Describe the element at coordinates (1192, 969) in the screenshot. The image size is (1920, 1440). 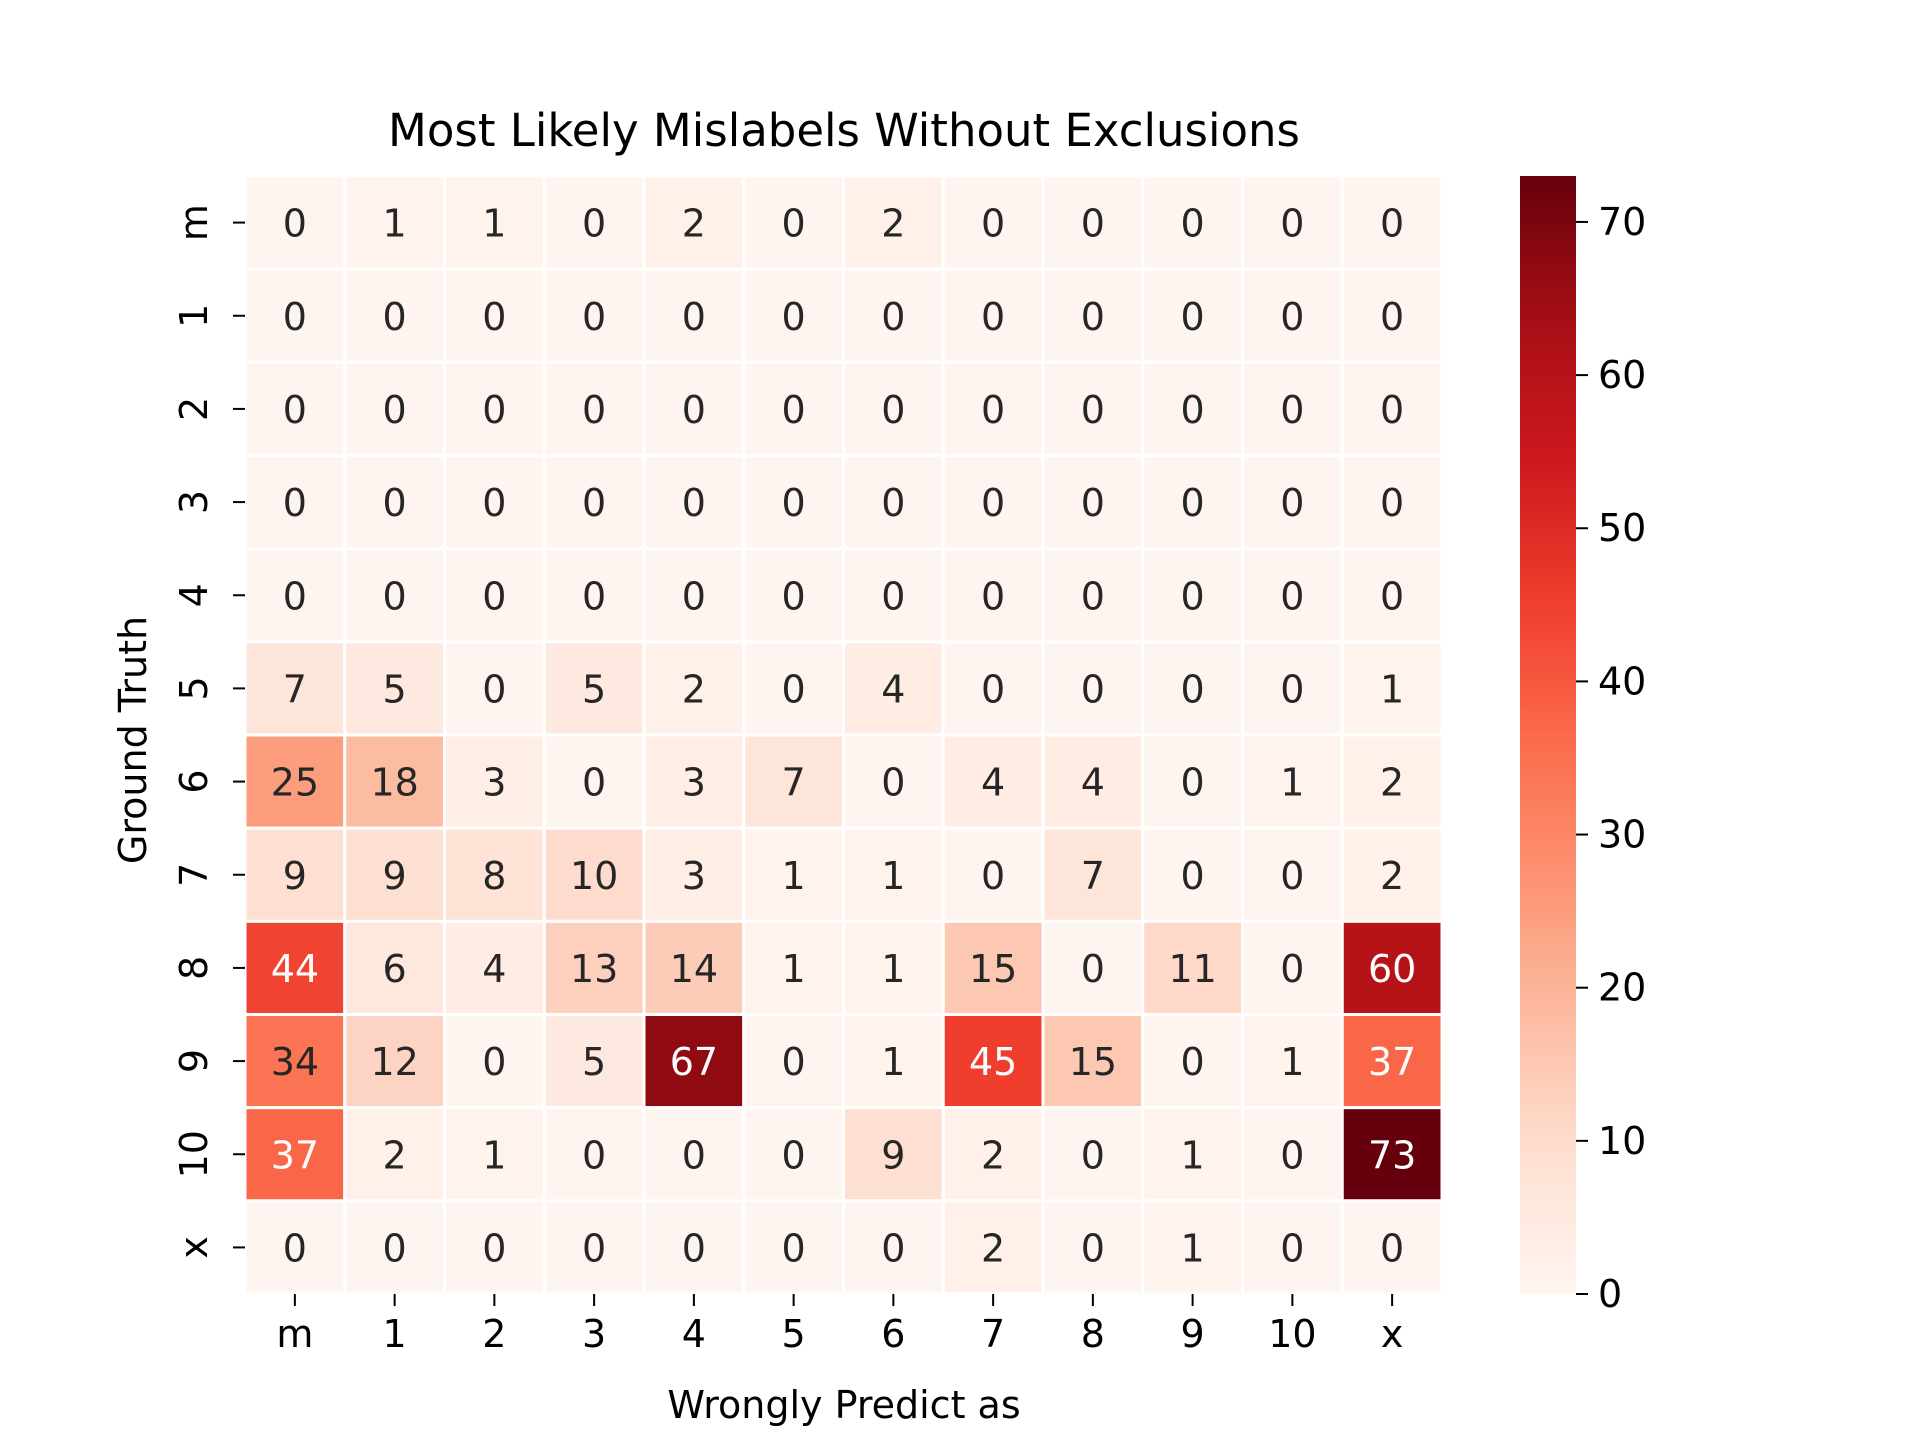
I see `heatmap-cell-value: 11` at that location.